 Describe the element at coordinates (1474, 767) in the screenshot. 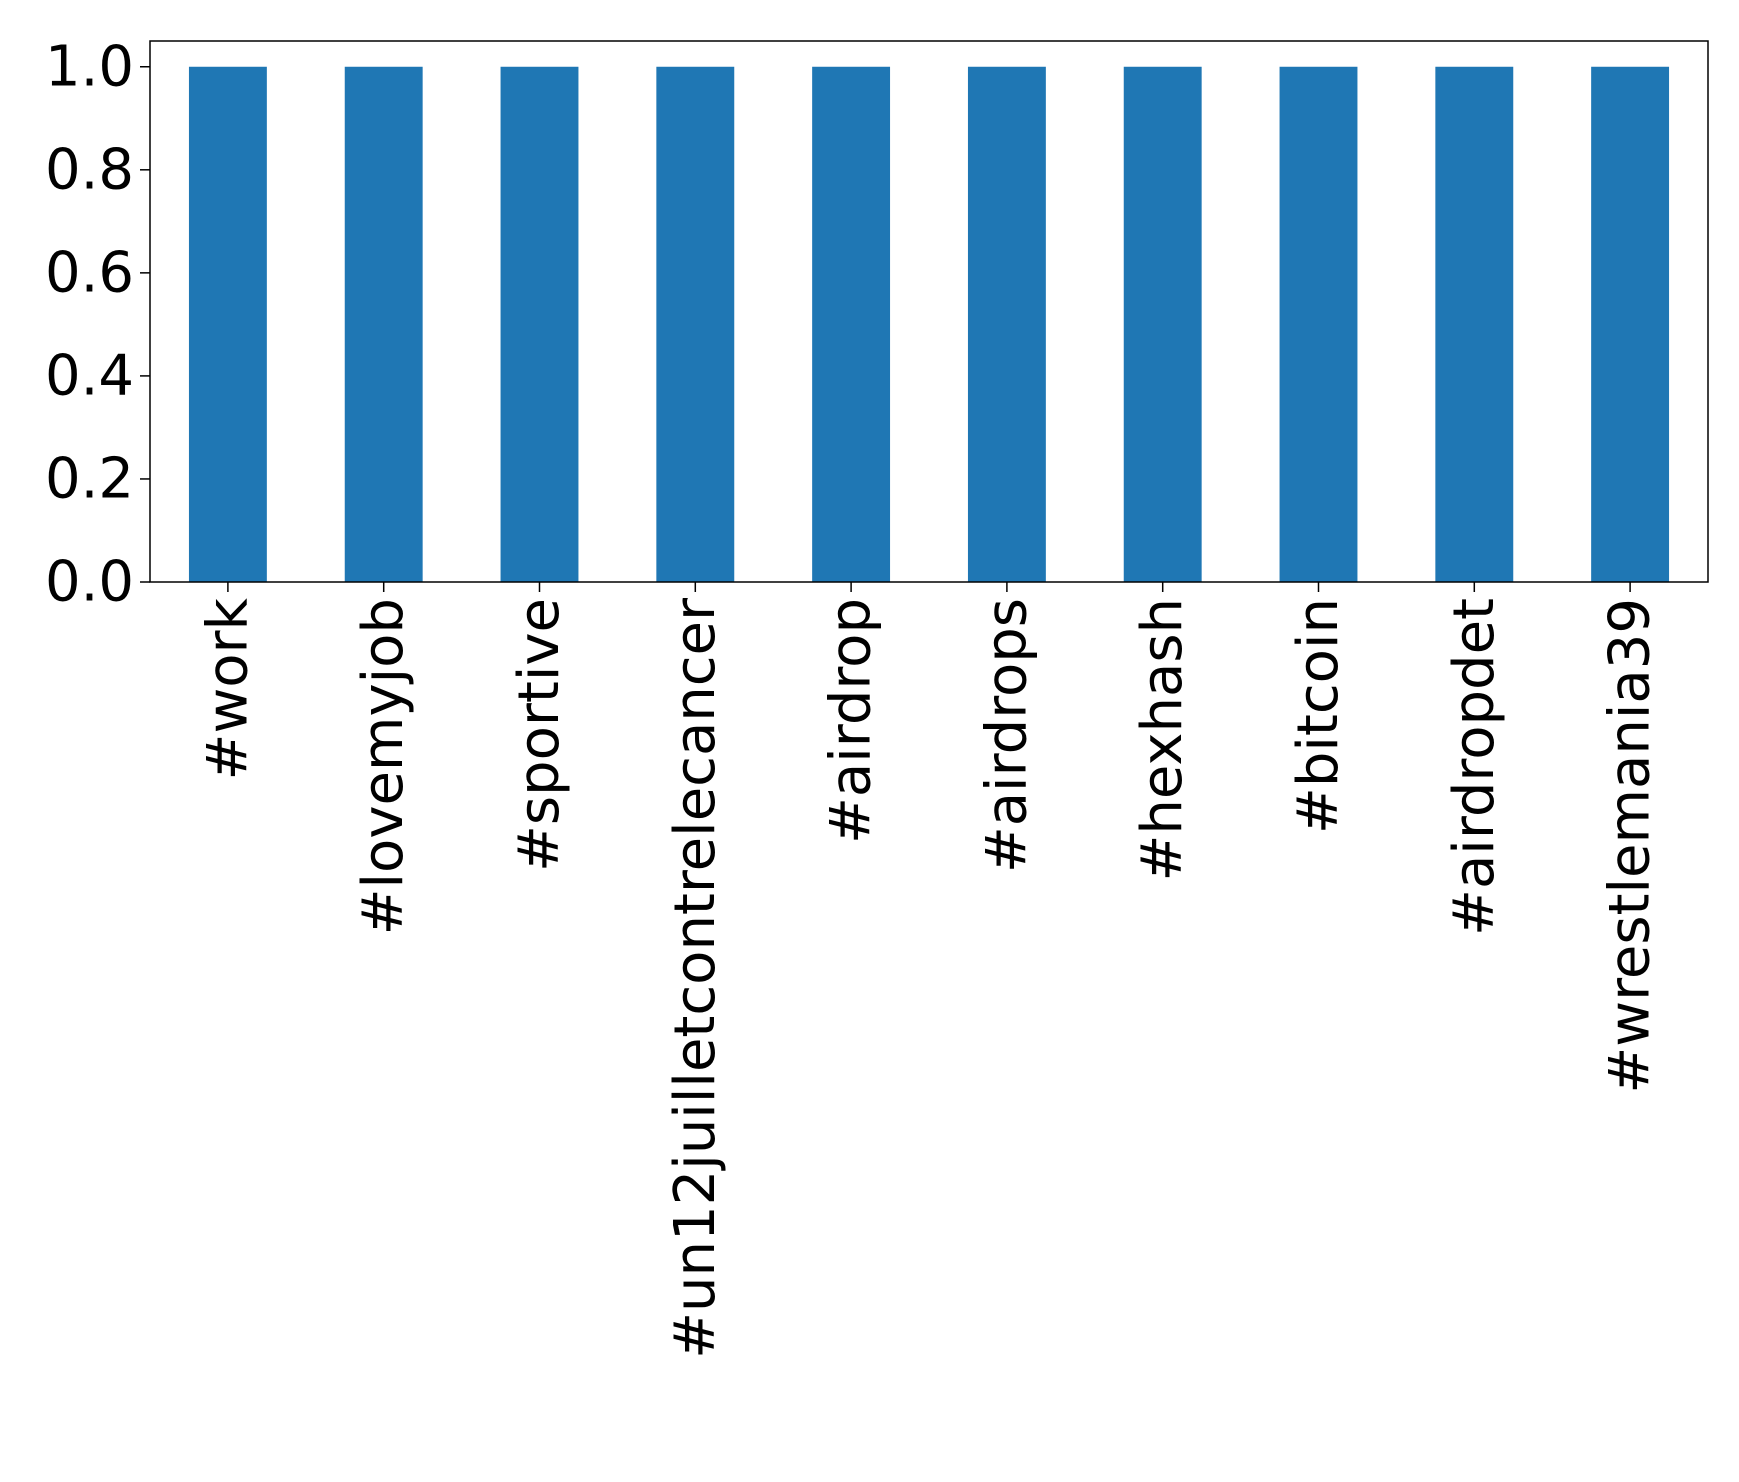

I see `x-tick-label: #airdropdet` at that location.